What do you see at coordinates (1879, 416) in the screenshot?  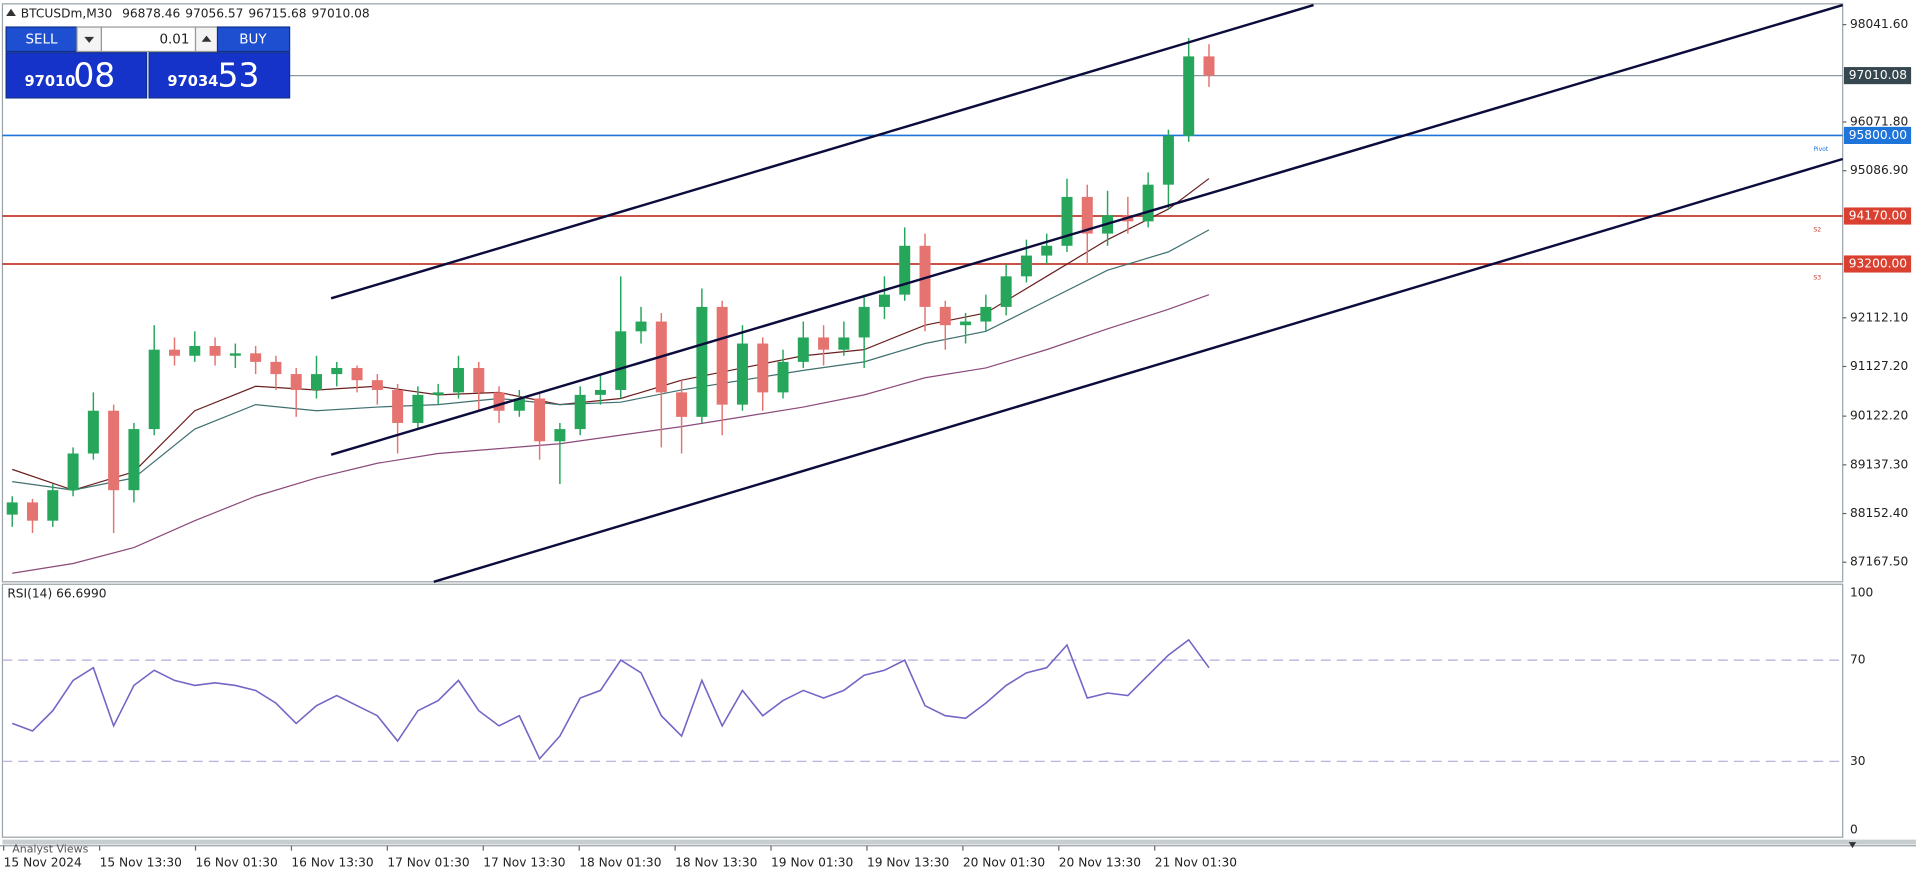 I see `y-tick-label: 90122.20` at bounding box center [1879, 416].